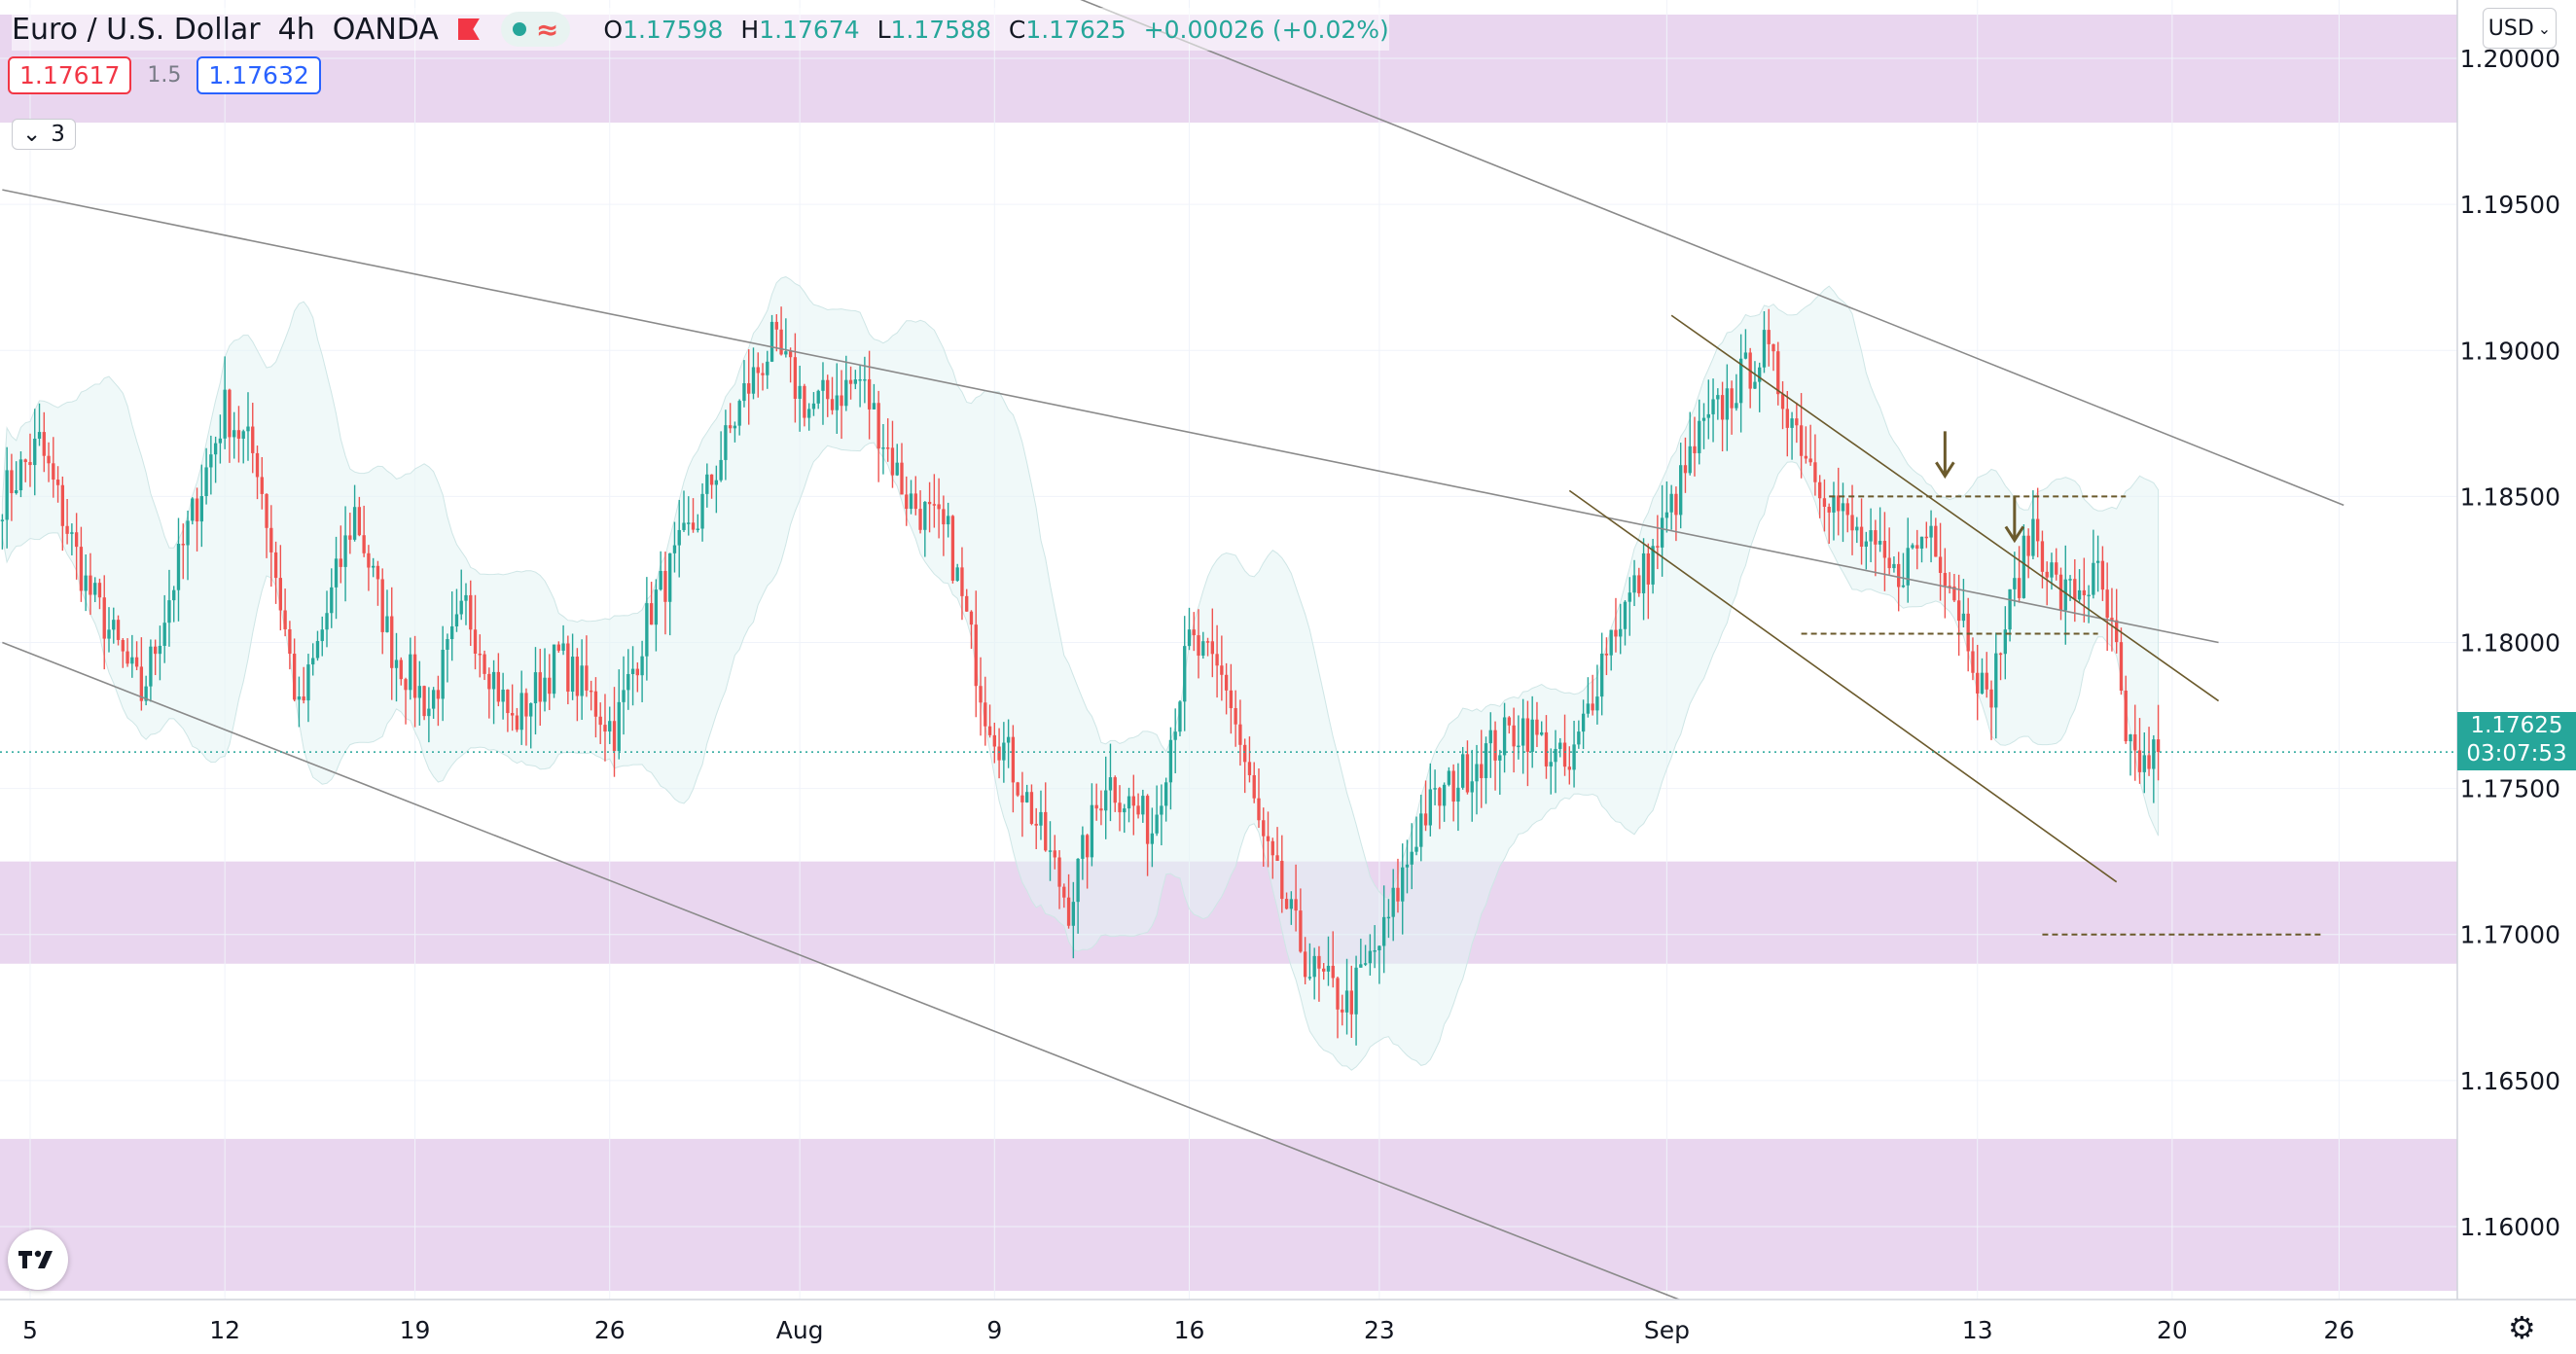  Describe the element at coordinates (2522, 1327) in the screenshot. I see `gear-icon: ⚙` at that location.